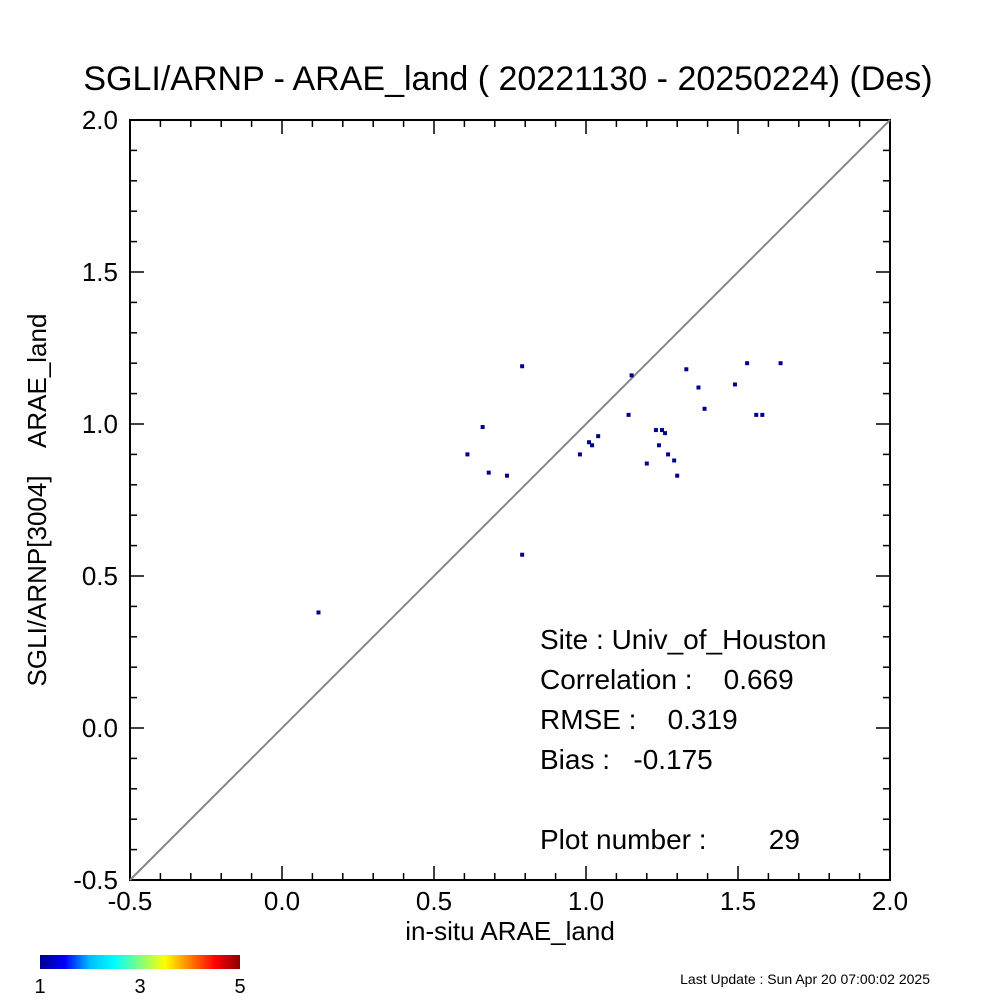  What do you see at coordinates (100, 728) in the screenshot?
I see `y-tick-label: 0.0` at bounding box center [100, 728].